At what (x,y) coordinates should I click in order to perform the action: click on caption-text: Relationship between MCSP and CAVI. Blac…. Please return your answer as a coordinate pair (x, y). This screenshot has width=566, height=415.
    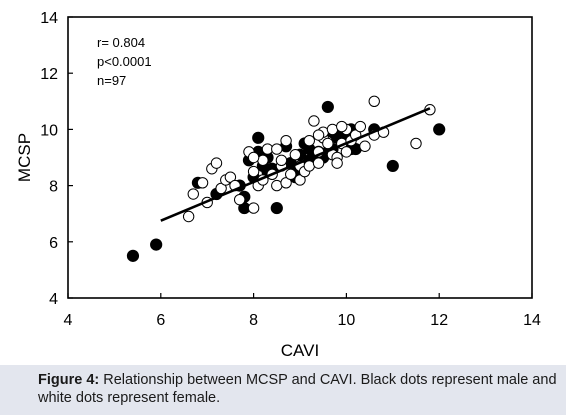
    Looking at the image, I should click on (297, 389).